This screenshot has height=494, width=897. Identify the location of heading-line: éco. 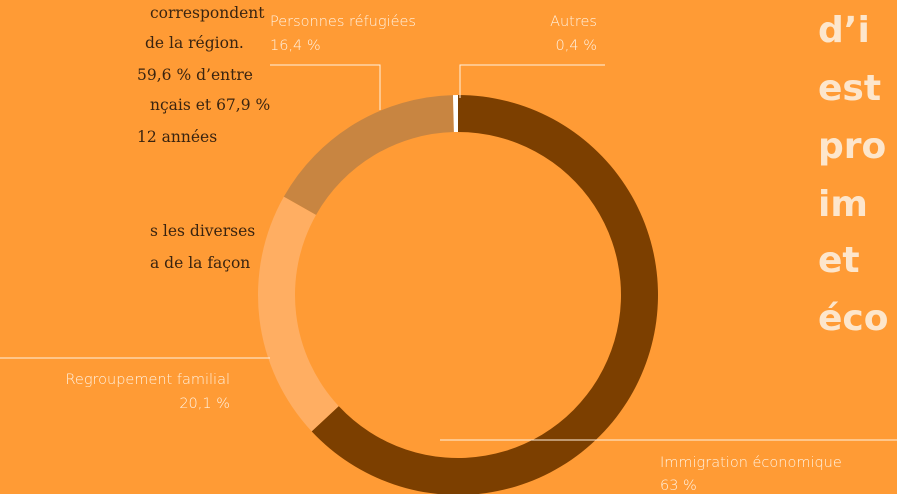
(853, 318).